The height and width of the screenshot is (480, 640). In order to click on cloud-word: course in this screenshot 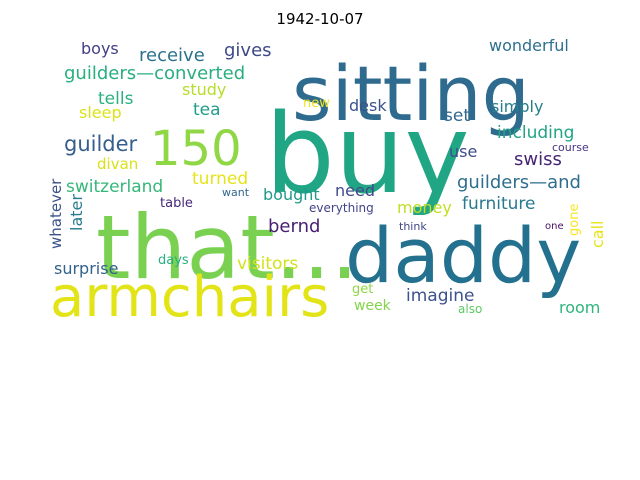, I will do `click(570, 147)`.